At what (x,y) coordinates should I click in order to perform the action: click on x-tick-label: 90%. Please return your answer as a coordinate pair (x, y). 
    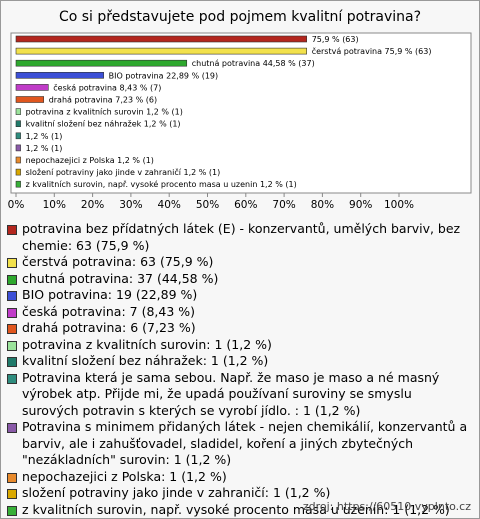
    Looking at the image, I should click on (360, 205).